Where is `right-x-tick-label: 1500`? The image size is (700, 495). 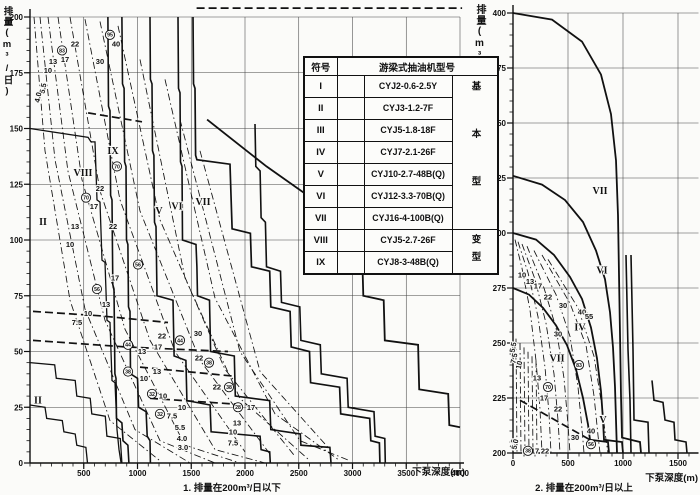 right-x-tick-label: 1500 is located at coordinates (678, 463).